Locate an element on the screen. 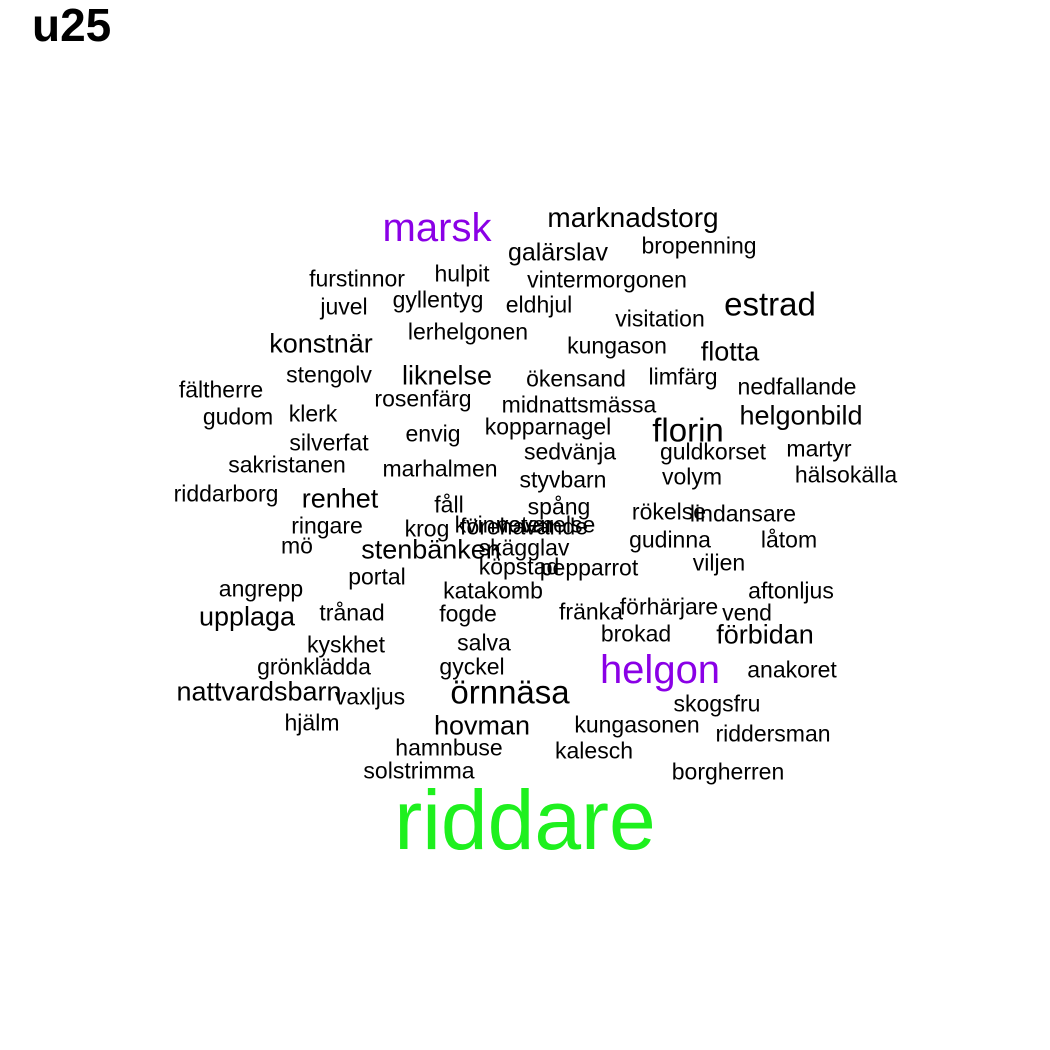 This screenshot has height=1050, width=1050. word-cloud-word: marsk is located at coordinates (437, 228).